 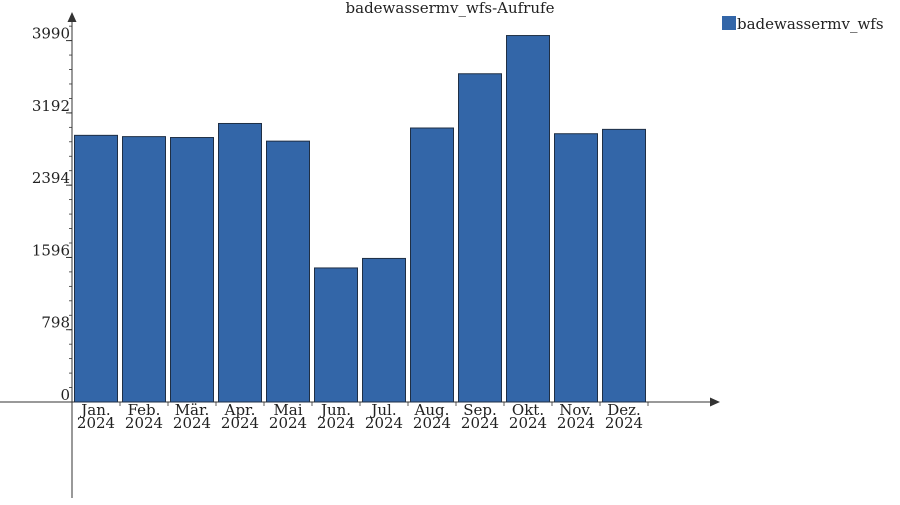 What do you see at coordinates (528, 219) in the screenshot?
I see `bar-okt` at bounding box center [528, 219].